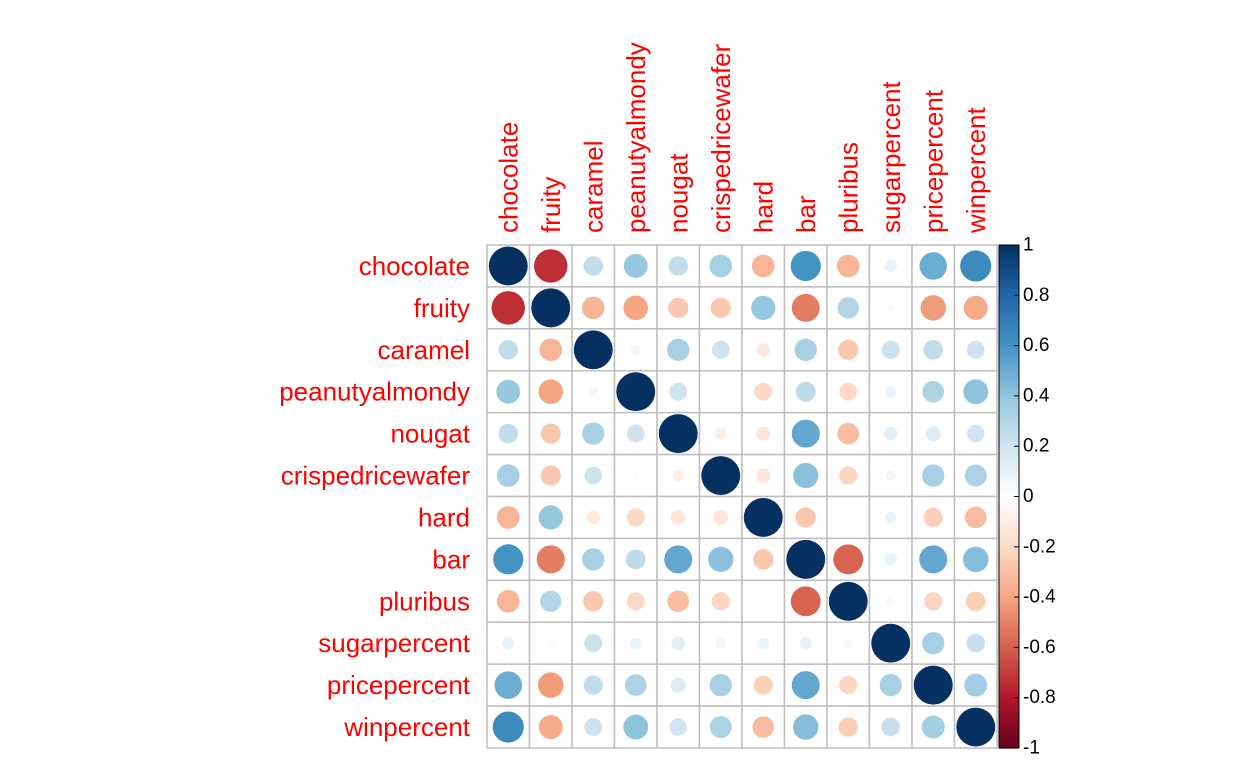 This screenshot has width=1248, height=768. Describe the element at coordinates (720, 392) in the screenshot. I see `matrix-cell-peanutyalmondy-crispedricewafer` at that location.